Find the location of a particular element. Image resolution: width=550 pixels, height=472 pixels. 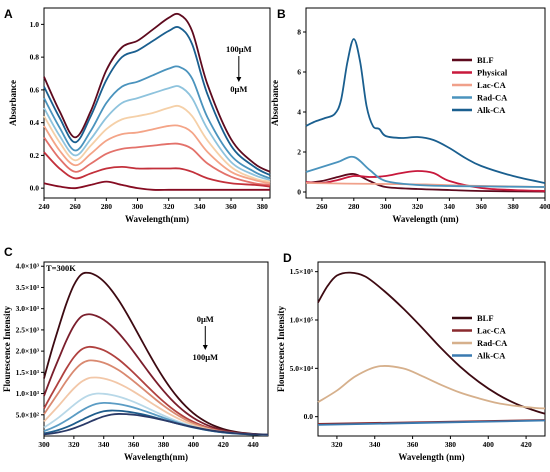

y-tick-label: 3.0×10³ is located at coordinates (28, 308).